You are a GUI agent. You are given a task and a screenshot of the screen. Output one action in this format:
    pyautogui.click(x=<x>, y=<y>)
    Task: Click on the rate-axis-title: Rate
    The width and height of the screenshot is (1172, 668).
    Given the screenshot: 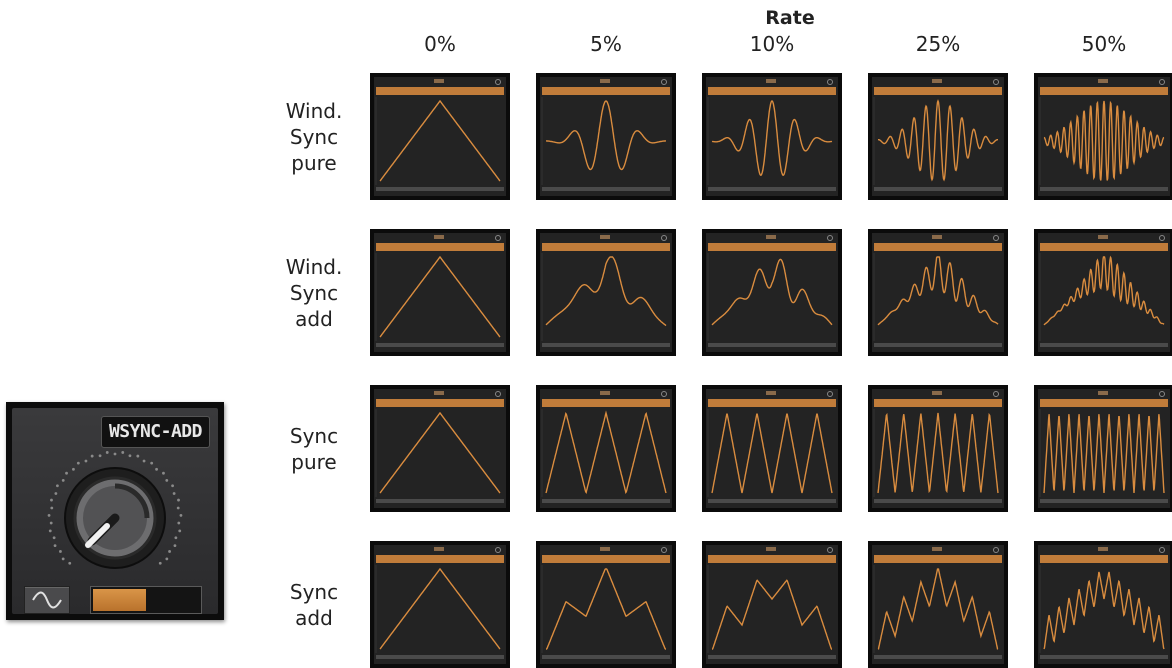 What is the action you would take?
    pyautogui.click(x=790, y=18)
    